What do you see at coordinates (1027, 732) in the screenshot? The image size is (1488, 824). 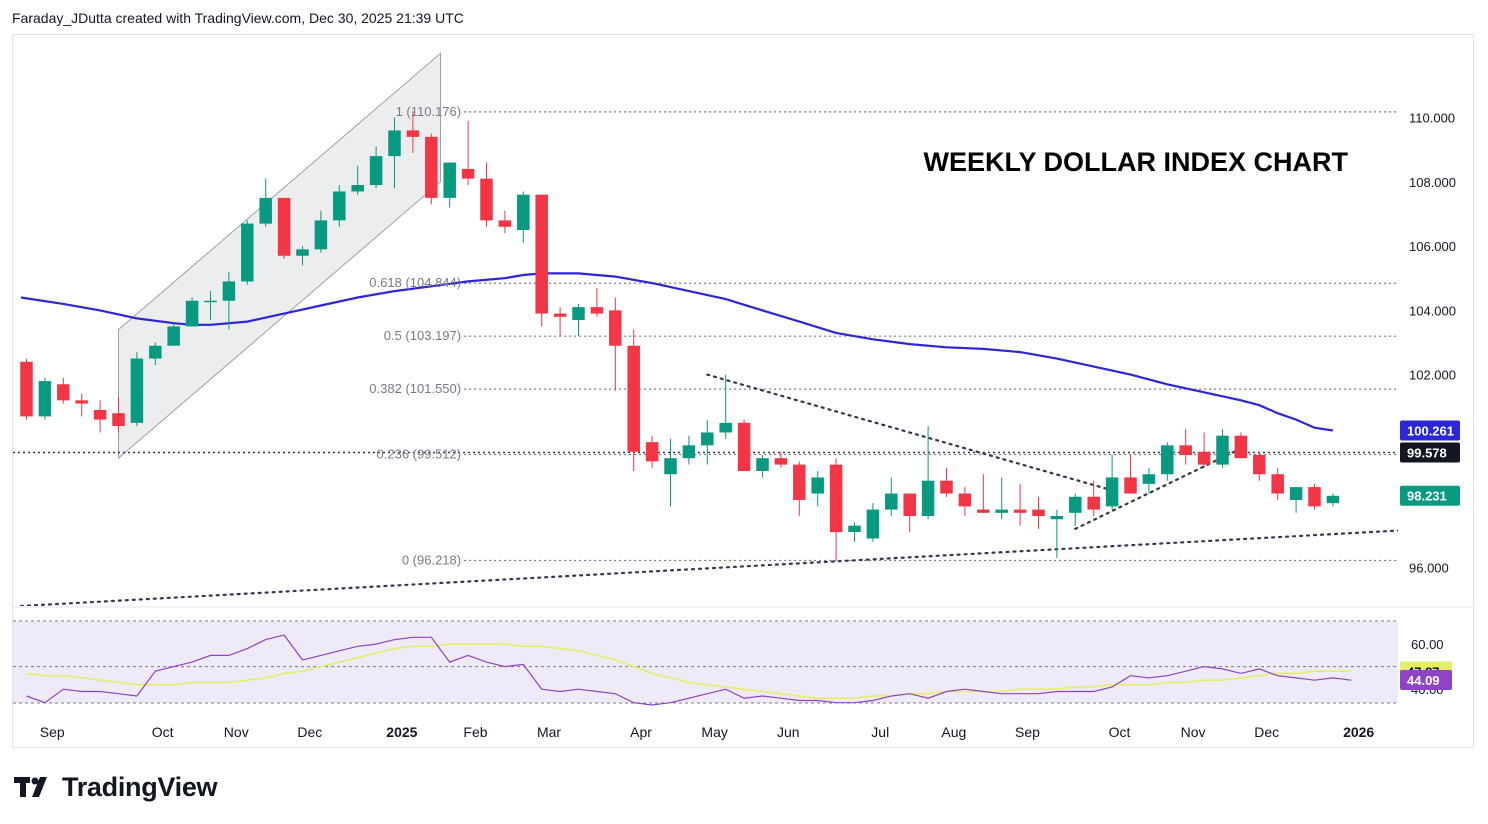 I see `time-axis-tick: Sep` at bounding box center [1027, 732].